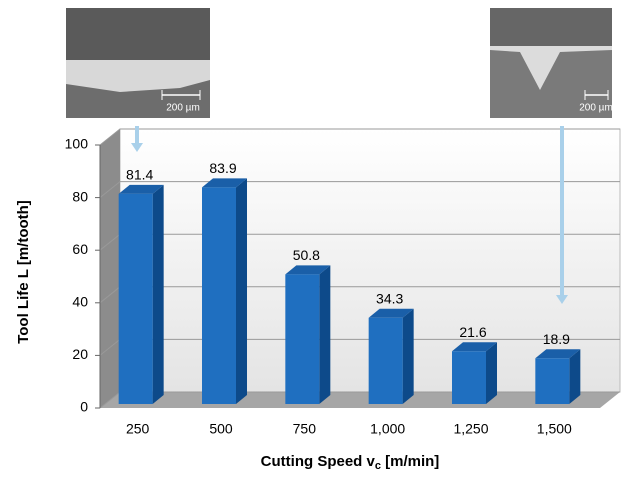  I want to click on x-axis-label-unit: [m/min], so click(410, 461).